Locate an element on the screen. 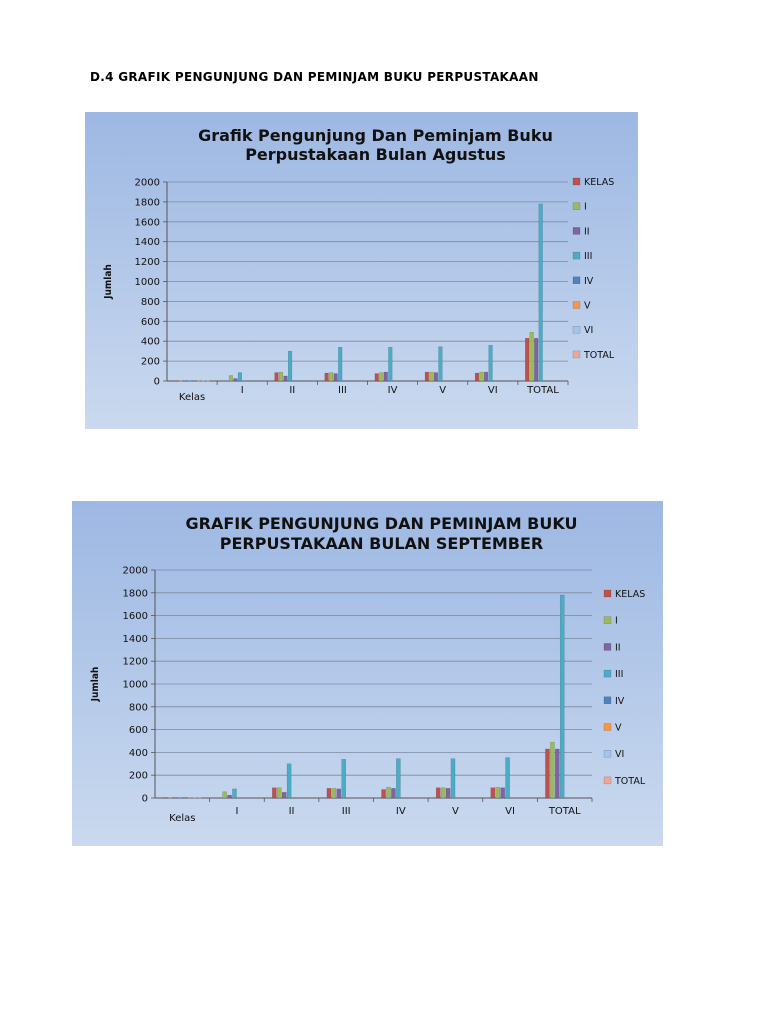 The height and width of the screenshot is (1024, 768). x-tick-label: II is located at coordinates (292, 390).